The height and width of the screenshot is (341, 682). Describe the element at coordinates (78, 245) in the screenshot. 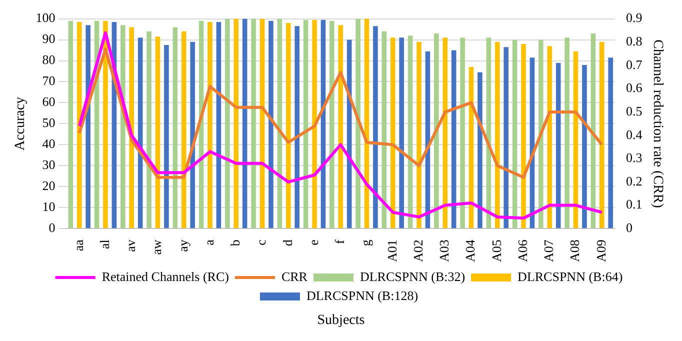

I see `x-tick-label: aa` at that location.